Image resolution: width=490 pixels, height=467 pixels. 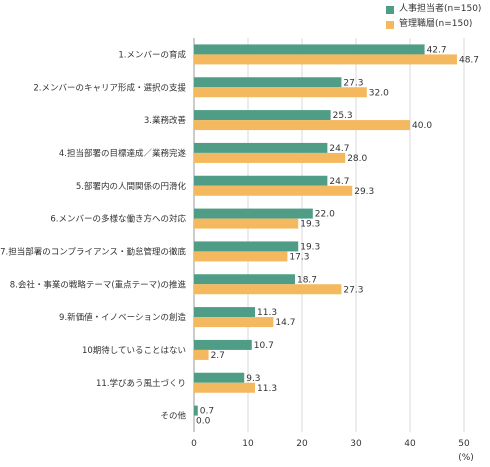 I want to click on x-tick-label: 30, so click(x=356, y=444).